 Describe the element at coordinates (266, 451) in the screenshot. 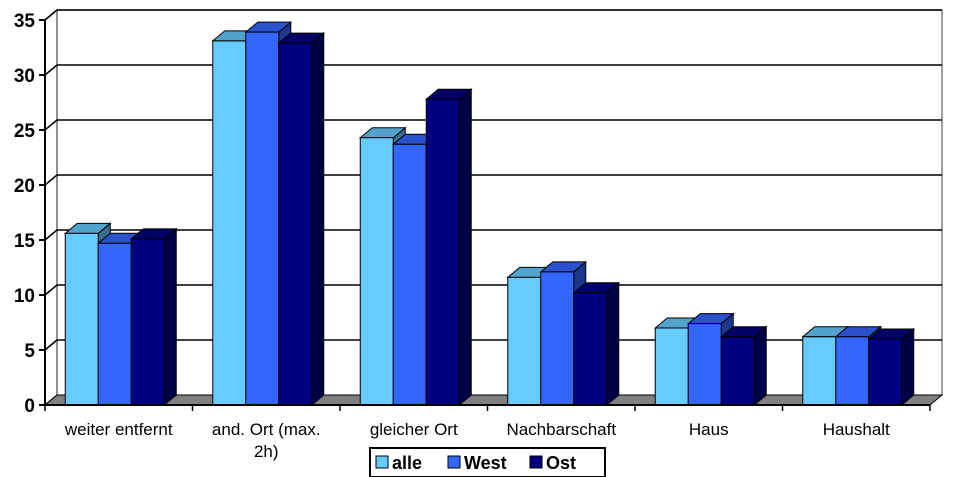

I see `x-tick-label-line: 2h)` at that location.